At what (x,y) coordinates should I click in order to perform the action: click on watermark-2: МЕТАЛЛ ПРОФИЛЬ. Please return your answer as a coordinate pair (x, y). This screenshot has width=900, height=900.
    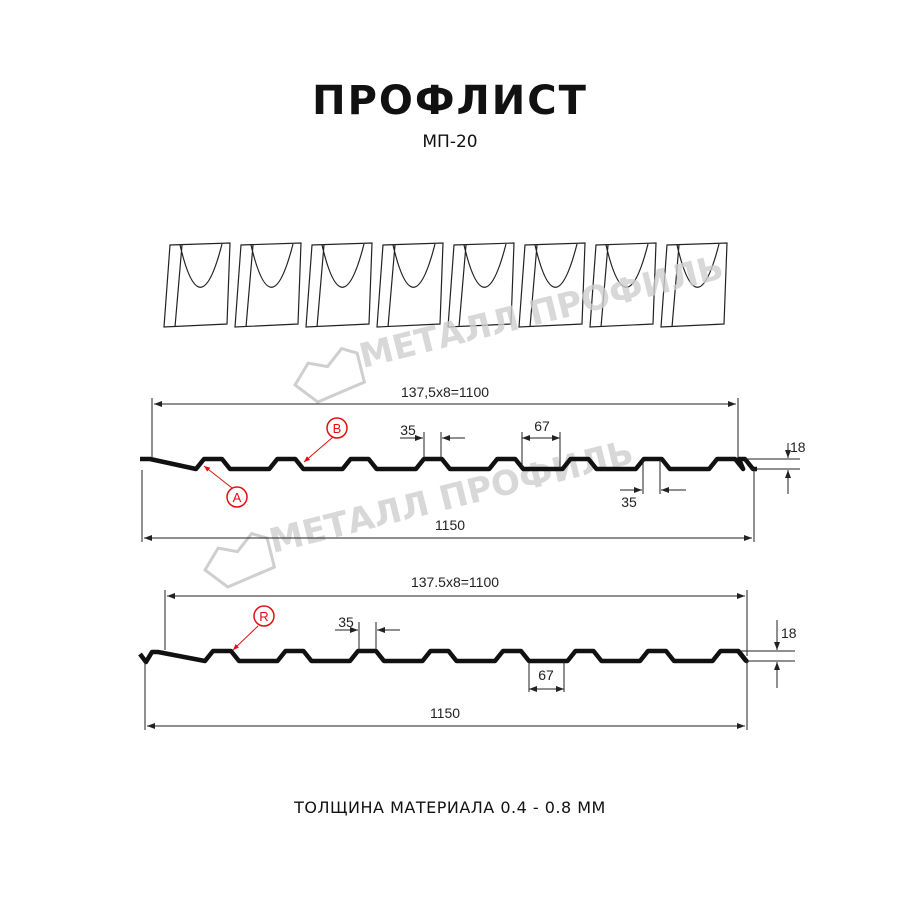
    Looking at the image, I should click on (420, 511).